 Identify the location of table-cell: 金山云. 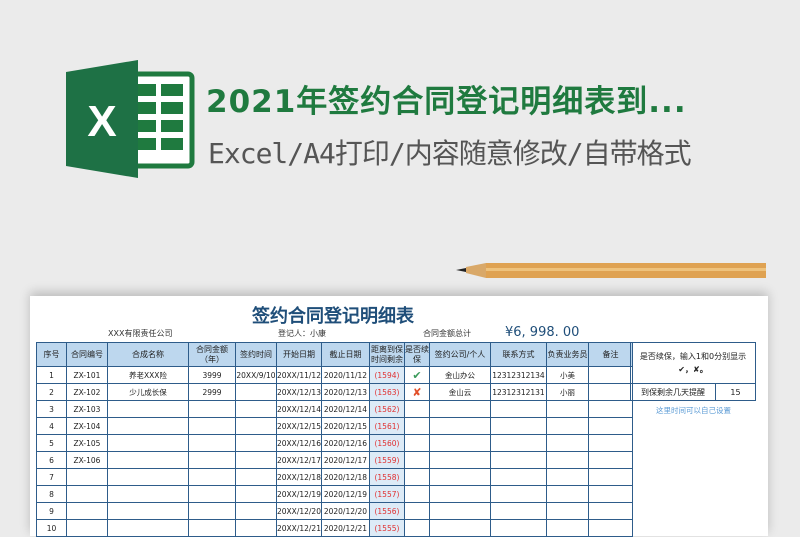
(459, 392).